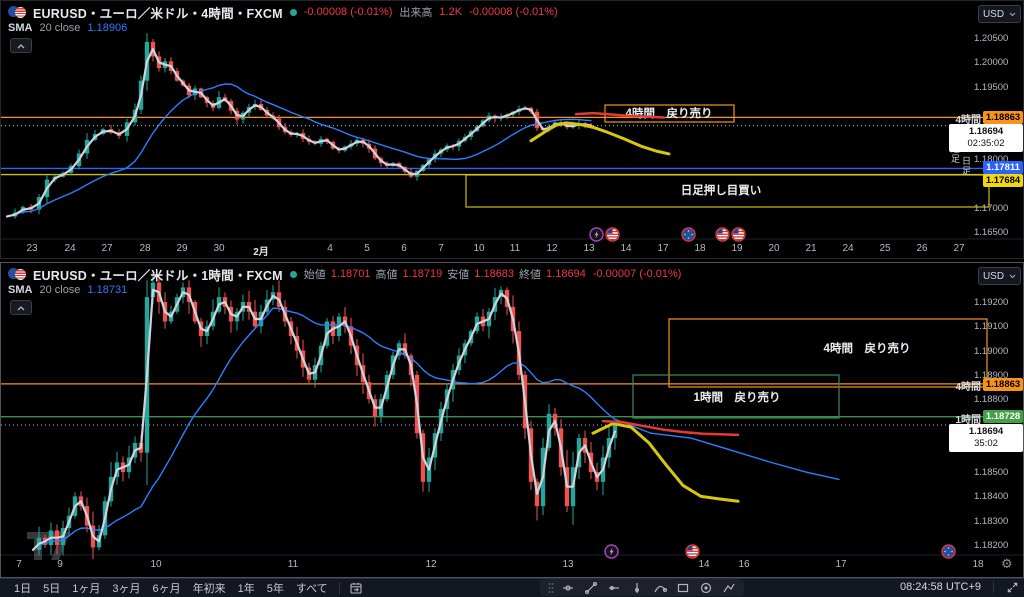 The width and height of the screenshot is (1024, 597). I want to click on cross-line-tool-icon, so click(568, 588).